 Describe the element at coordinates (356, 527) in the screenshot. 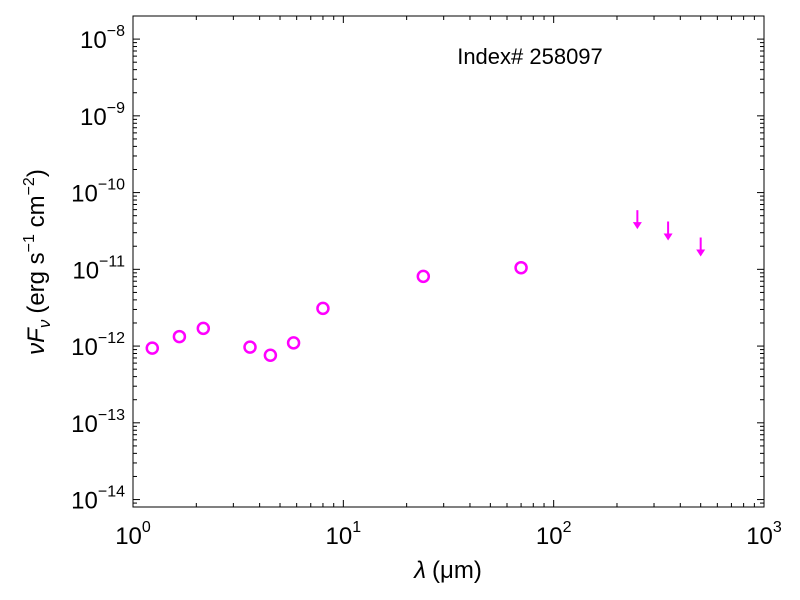

I see `x-tick-exponent: 1` at that location.